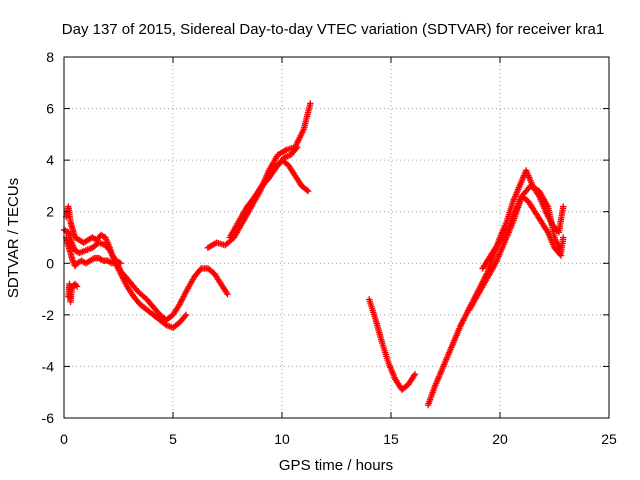 This screenshot has width=640, height=480. Describe the element at coordinates (48, 418) in the screenshot. I see `y-tick-label: -6` at that location.